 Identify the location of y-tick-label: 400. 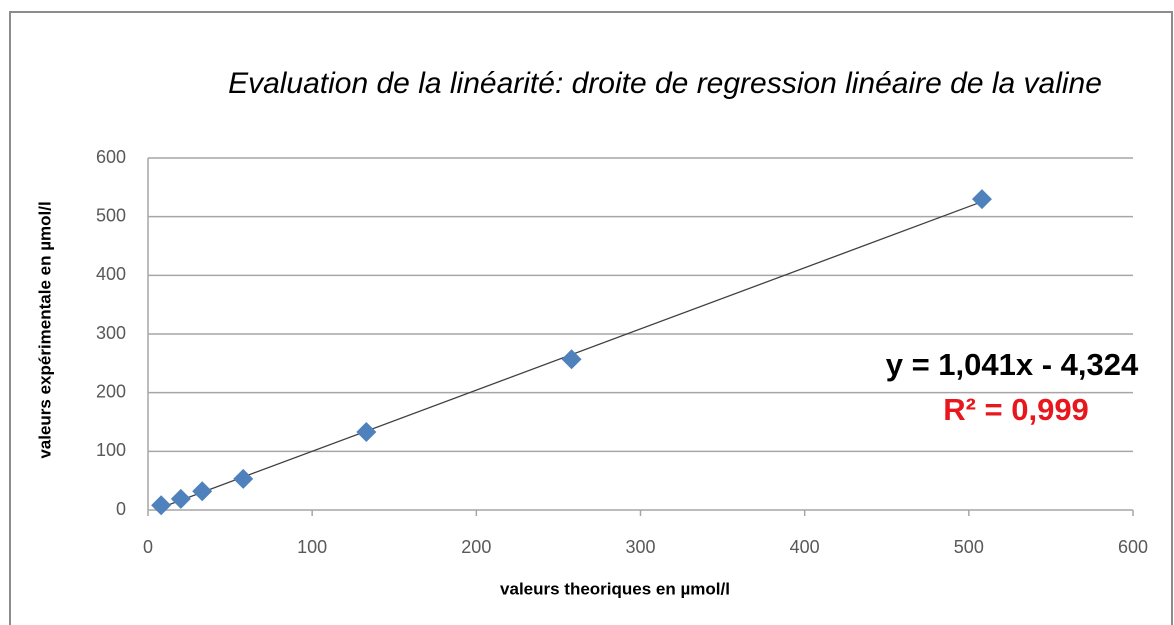
(111, 274).